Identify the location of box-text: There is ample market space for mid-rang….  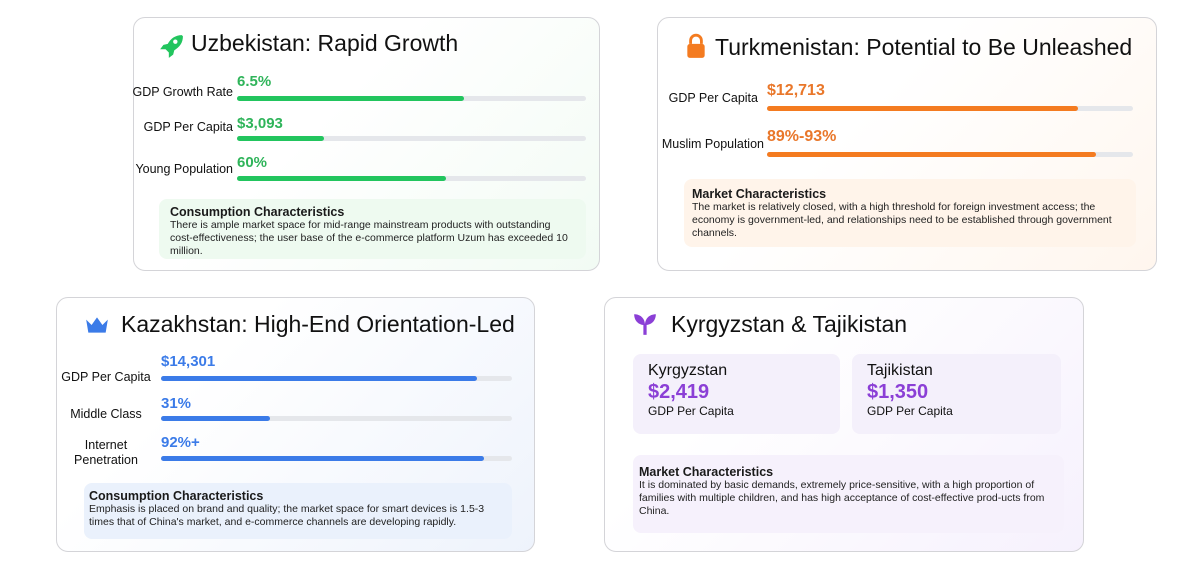
(369, 238).